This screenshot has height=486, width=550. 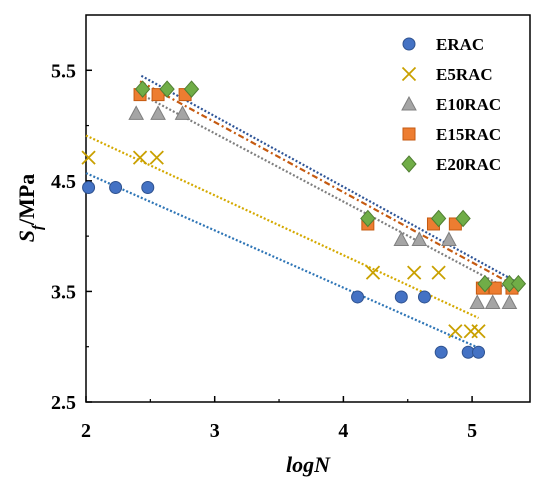 I want to click on legend-label-e15rac: E15RAC, so click(x=468, y=134).